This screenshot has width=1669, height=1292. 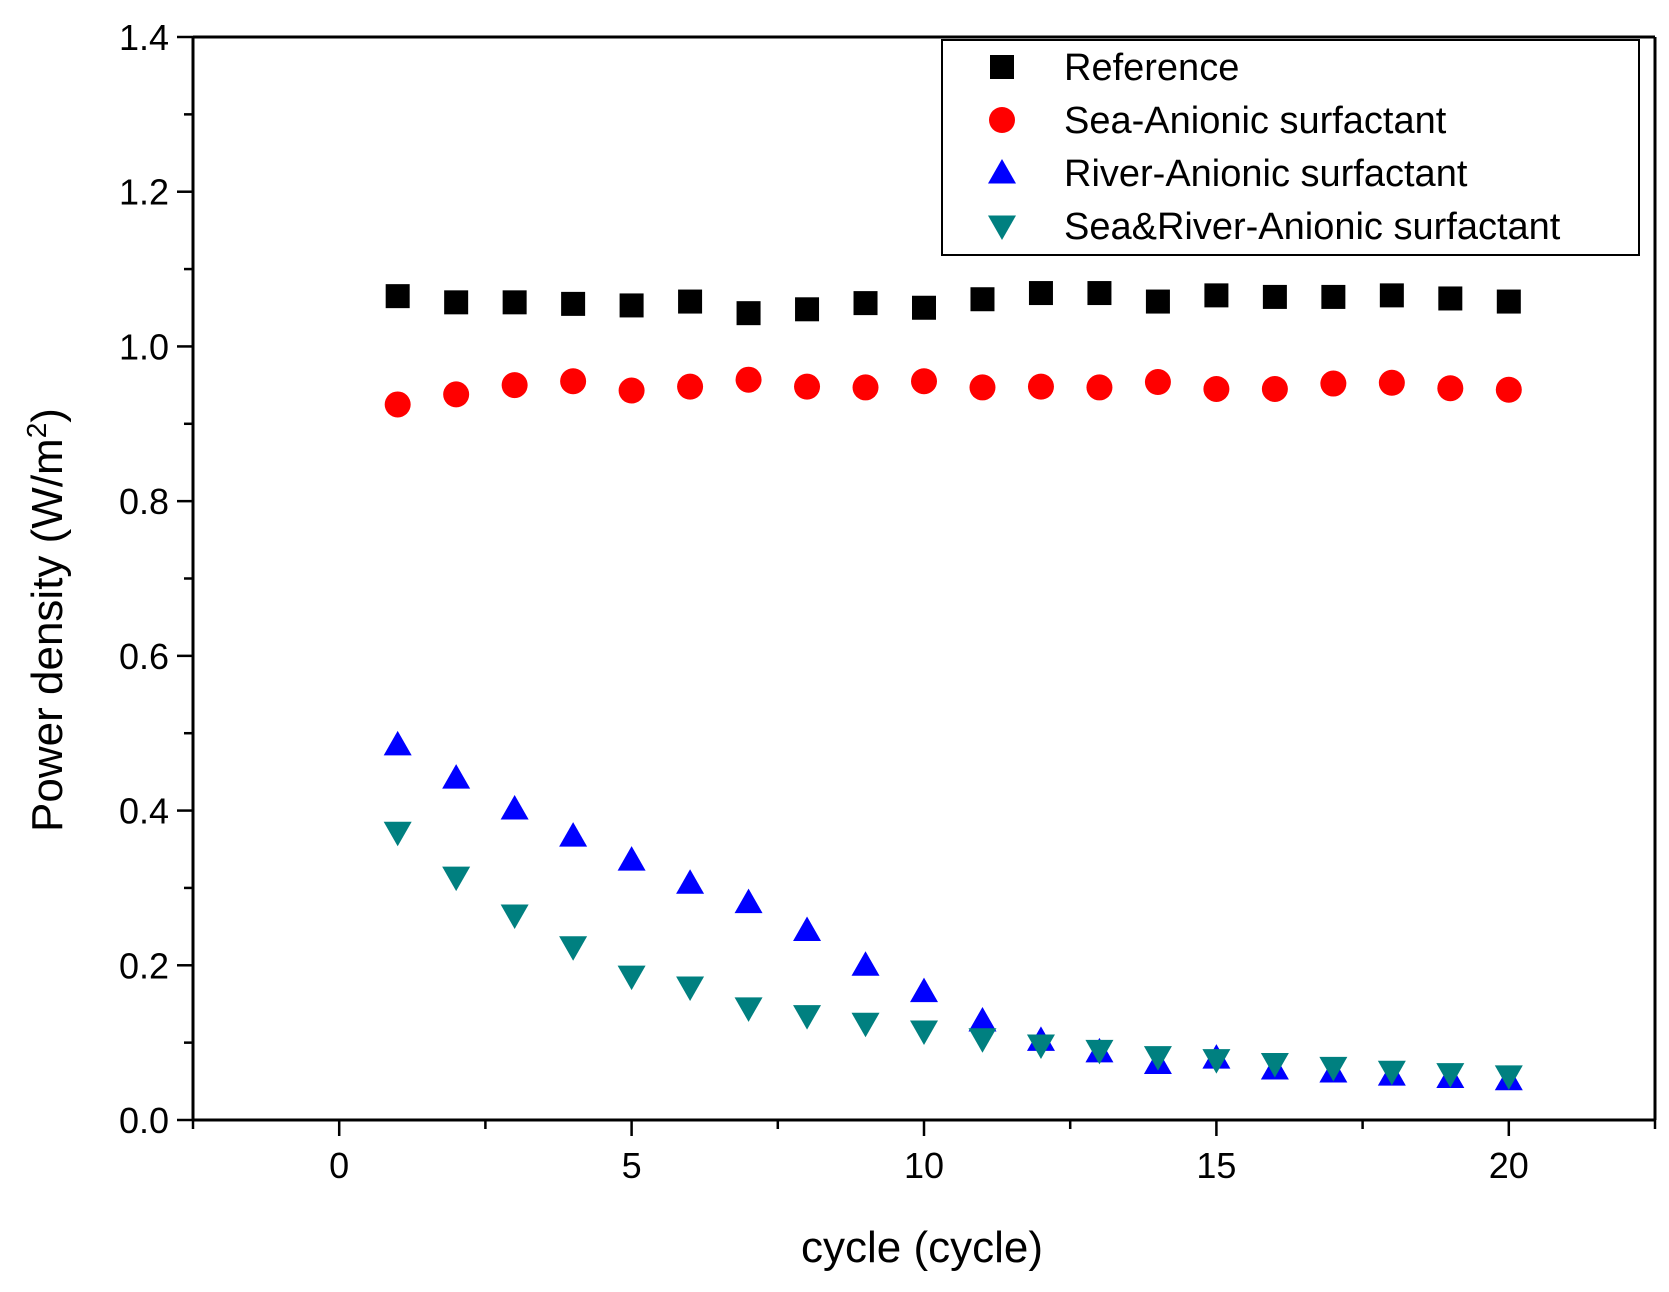 What do you see at coordinates (1266, 174) in the screenshot?
I see `legend-label: River-Anionic surfactant` at bounding box center [1266, 174].